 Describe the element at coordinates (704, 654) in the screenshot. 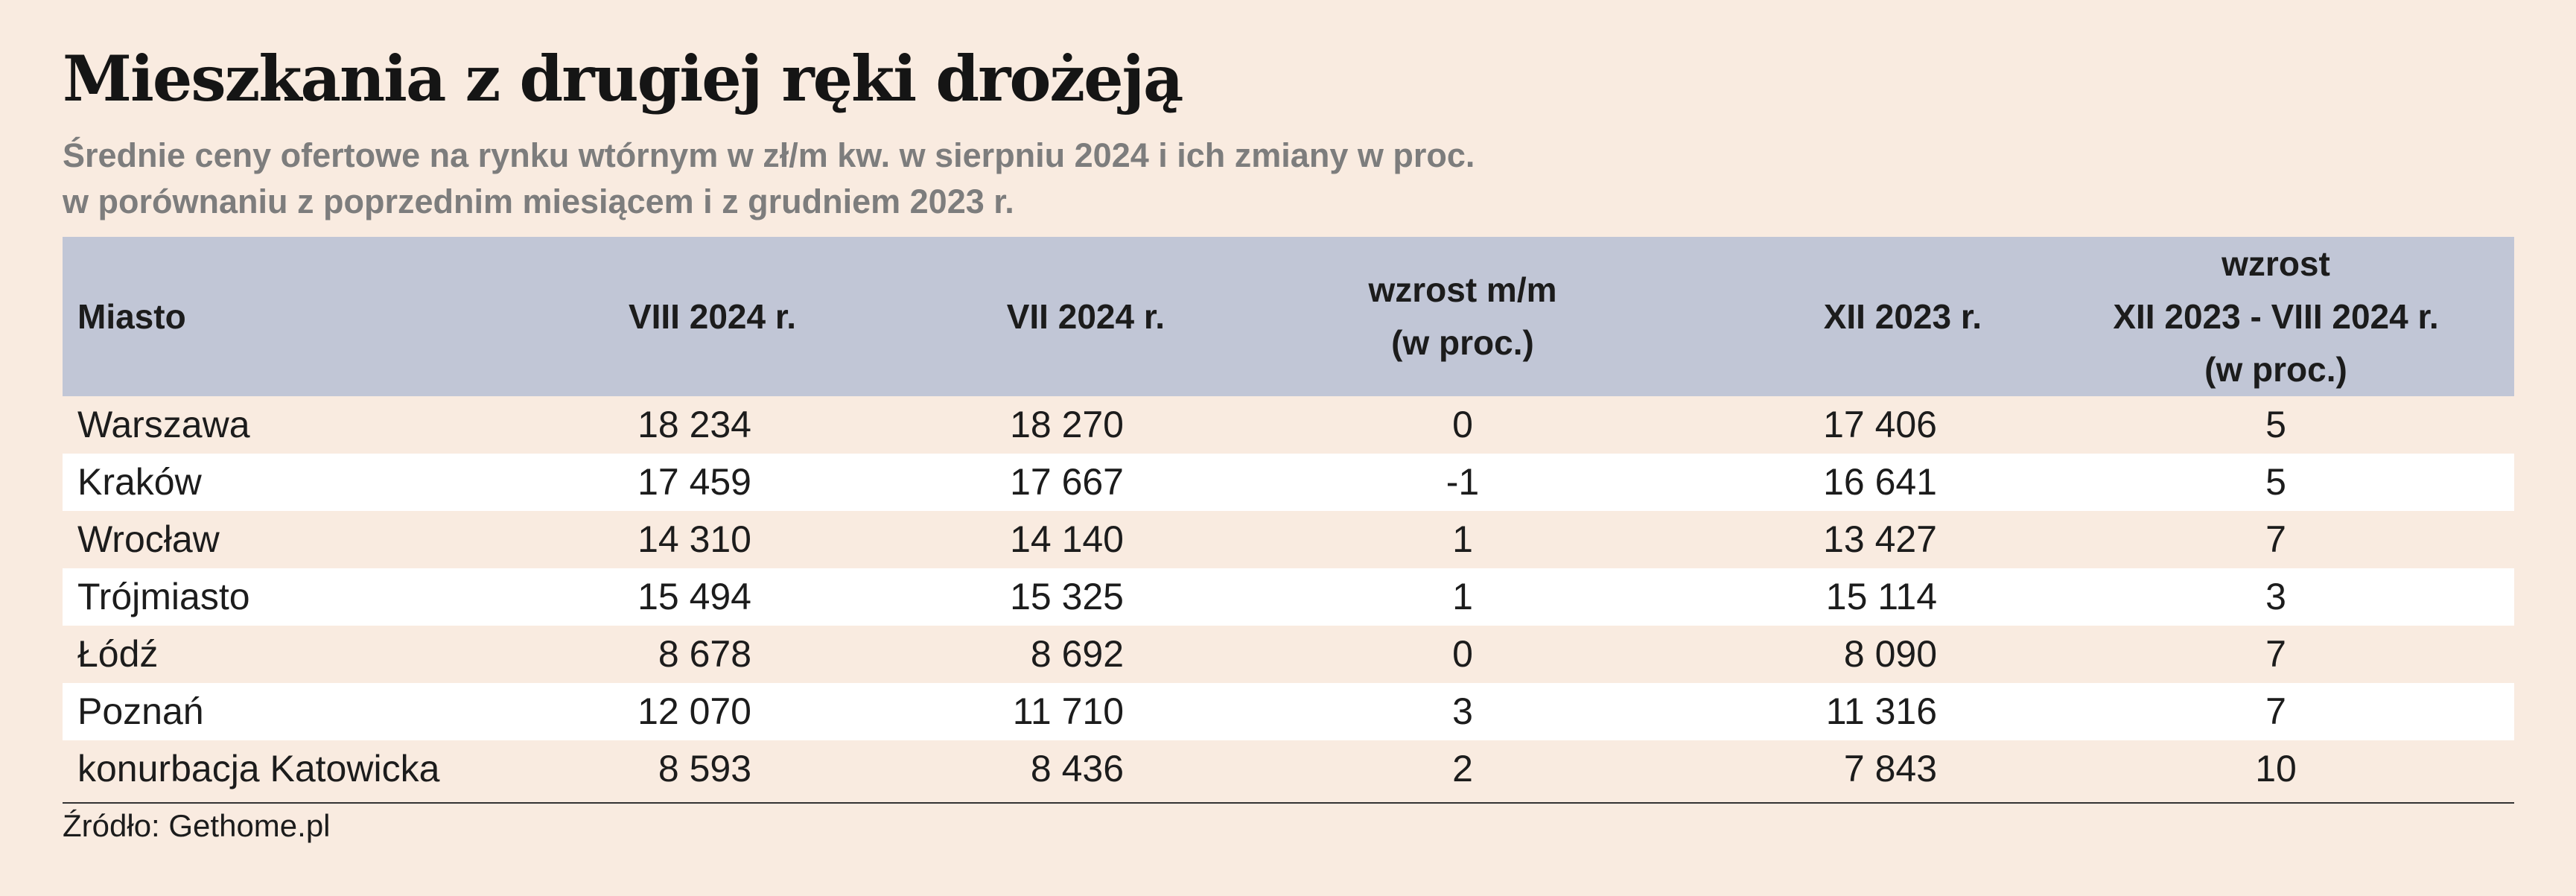

I see `cell-viii-2024: 8 678` at that location.